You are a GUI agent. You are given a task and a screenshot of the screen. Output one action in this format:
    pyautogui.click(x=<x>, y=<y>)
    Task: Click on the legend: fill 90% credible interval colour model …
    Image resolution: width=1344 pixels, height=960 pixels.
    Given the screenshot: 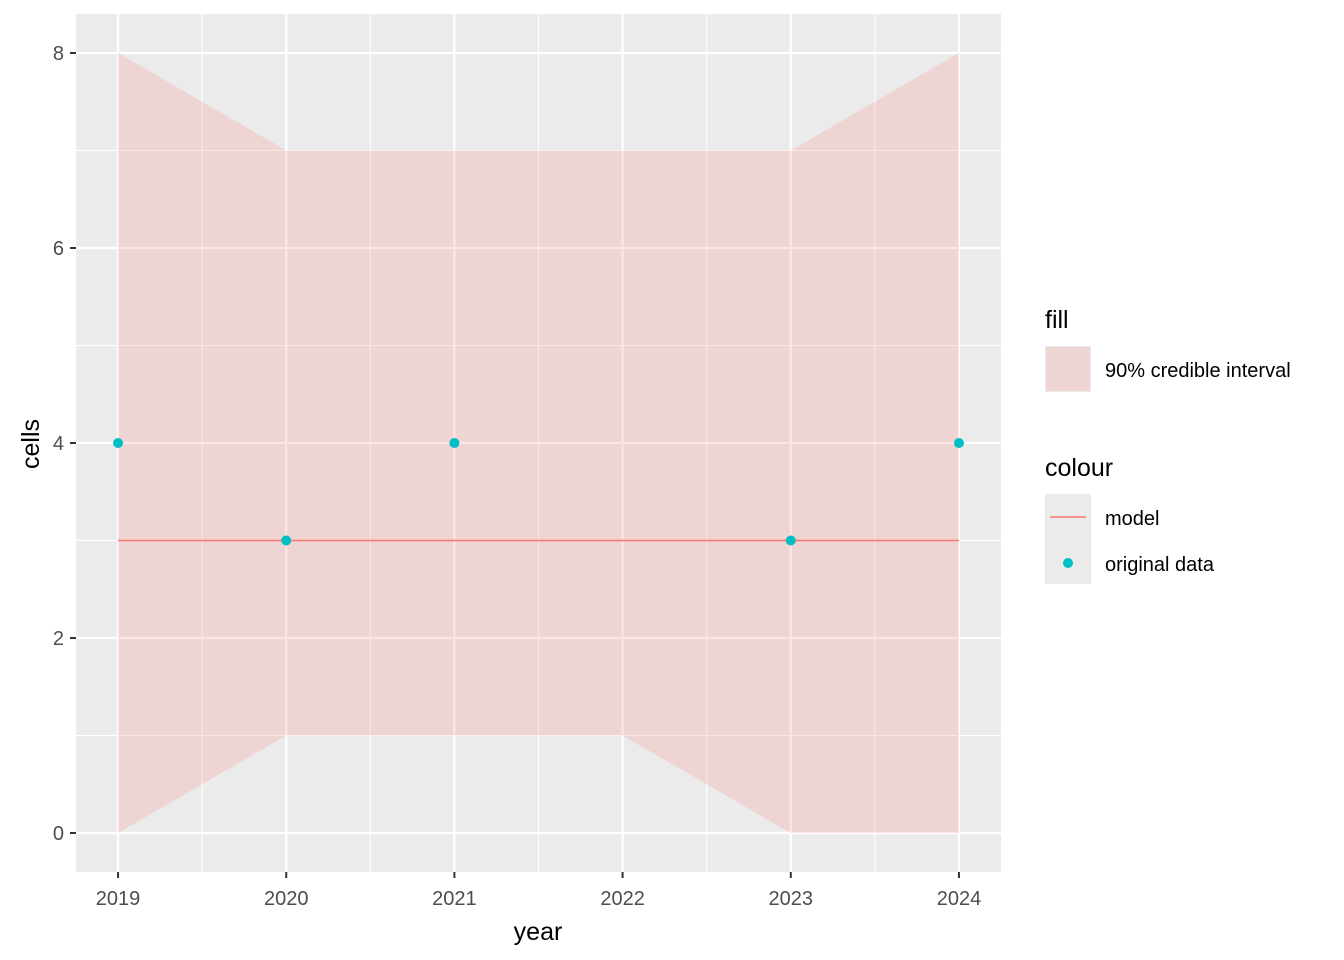 What is the action you would take?
    pyautogui.click(x=1168, y=445)
    